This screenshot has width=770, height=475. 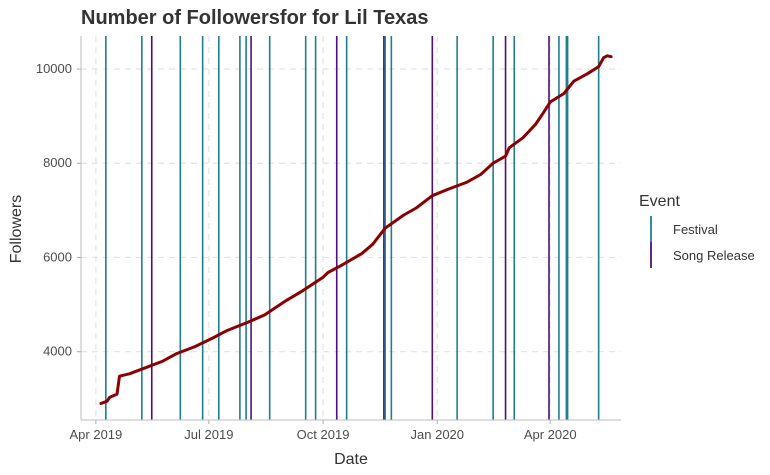 I want to click on y-tick-label: 6000, so click(x=57, y=256).